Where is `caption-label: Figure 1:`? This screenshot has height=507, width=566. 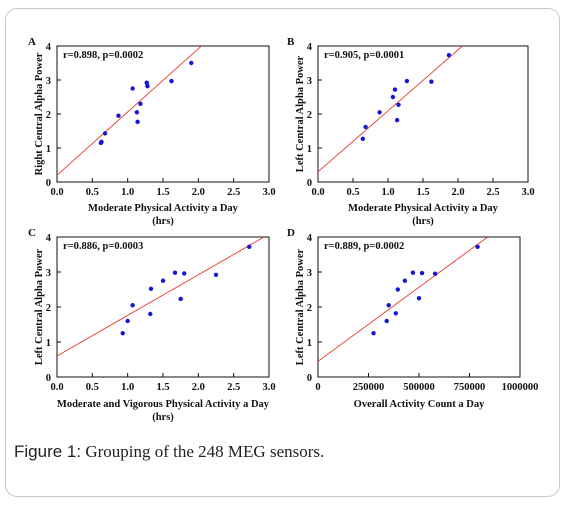 caption-label: Figure 1: is located at coordinates (48, 451).